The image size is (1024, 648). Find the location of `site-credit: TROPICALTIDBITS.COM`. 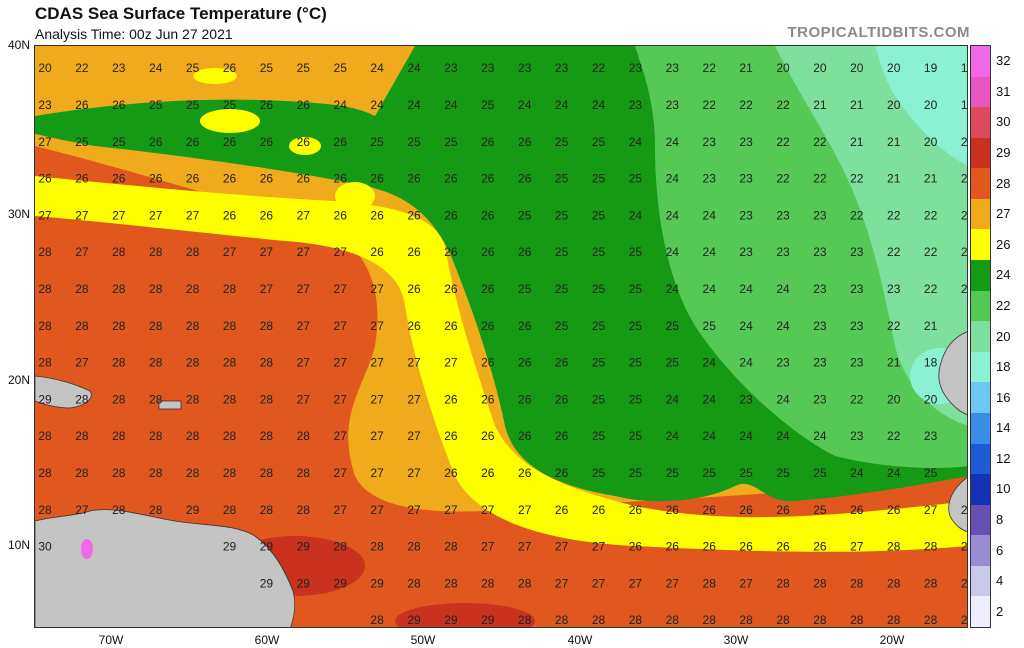

site-credit: TROPICALTIDBITS.COM is located at coordinates (878, 32).